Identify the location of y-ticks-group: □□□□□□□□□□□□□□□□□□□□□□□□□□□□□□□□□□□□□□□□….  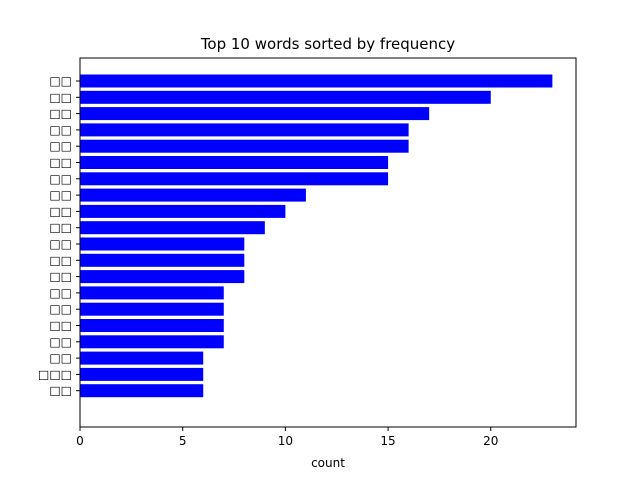
(59, 236).